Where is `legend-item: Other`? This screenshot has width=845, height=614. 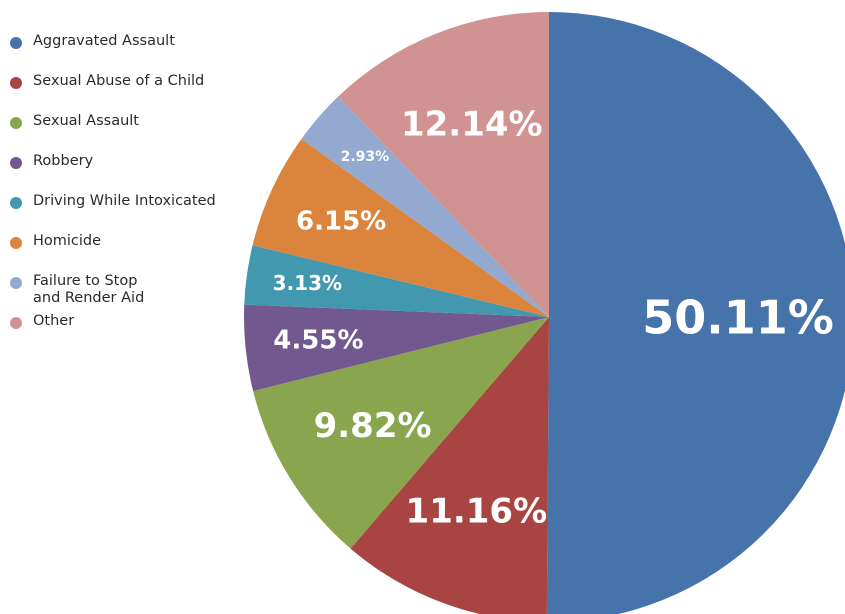 legend-item: Other is located at coordinates (113, 333).